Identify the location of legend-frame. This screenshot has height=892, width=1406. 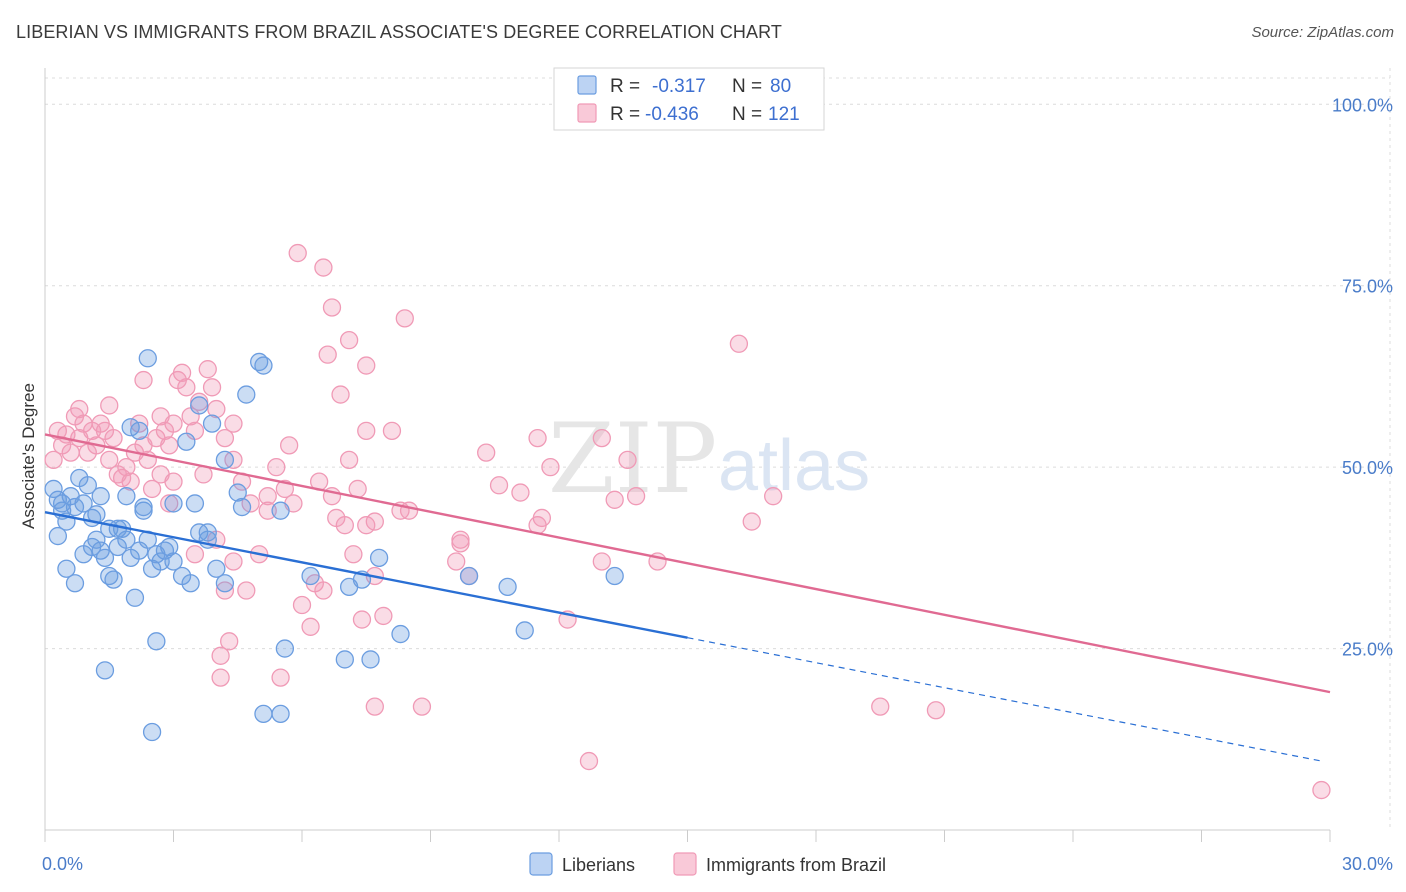
(689, 99).